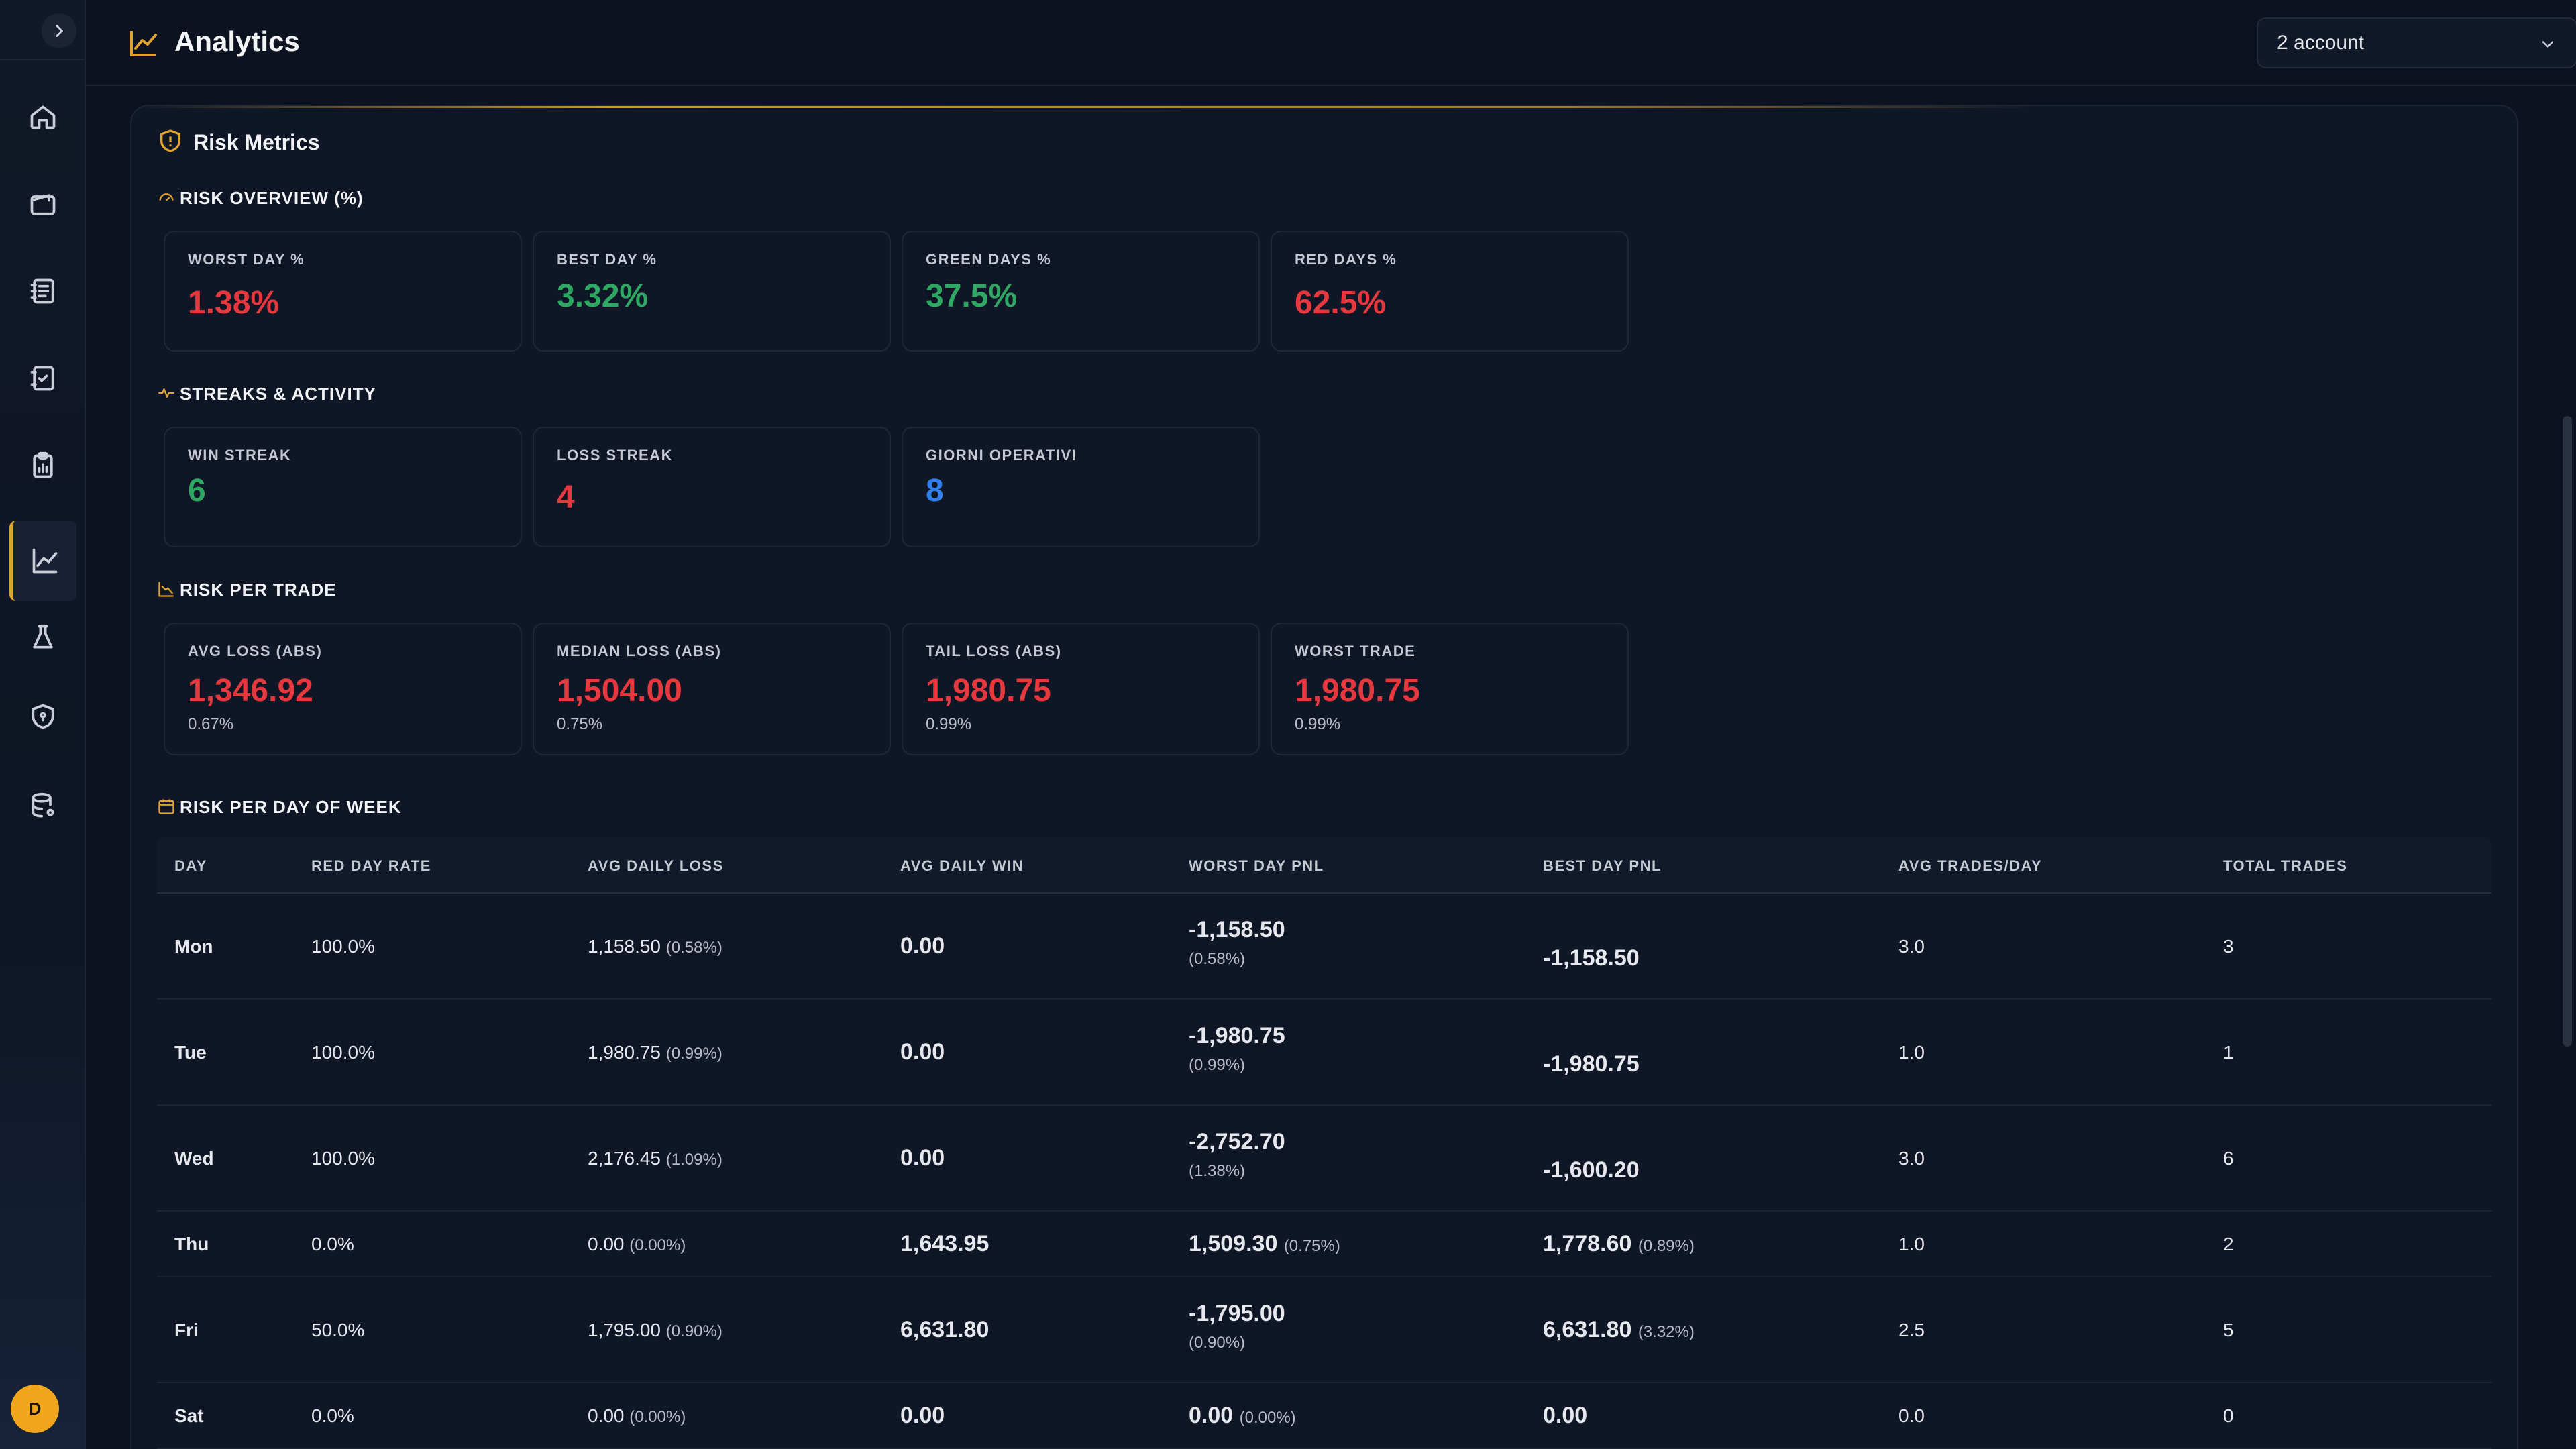 The height and width of the screenshot is (1449, 2576). What do you see at coordinates (1346, 259) in the screenshot?
I see `card-label: RED DAYS %` at bounding box center [1346, 259].